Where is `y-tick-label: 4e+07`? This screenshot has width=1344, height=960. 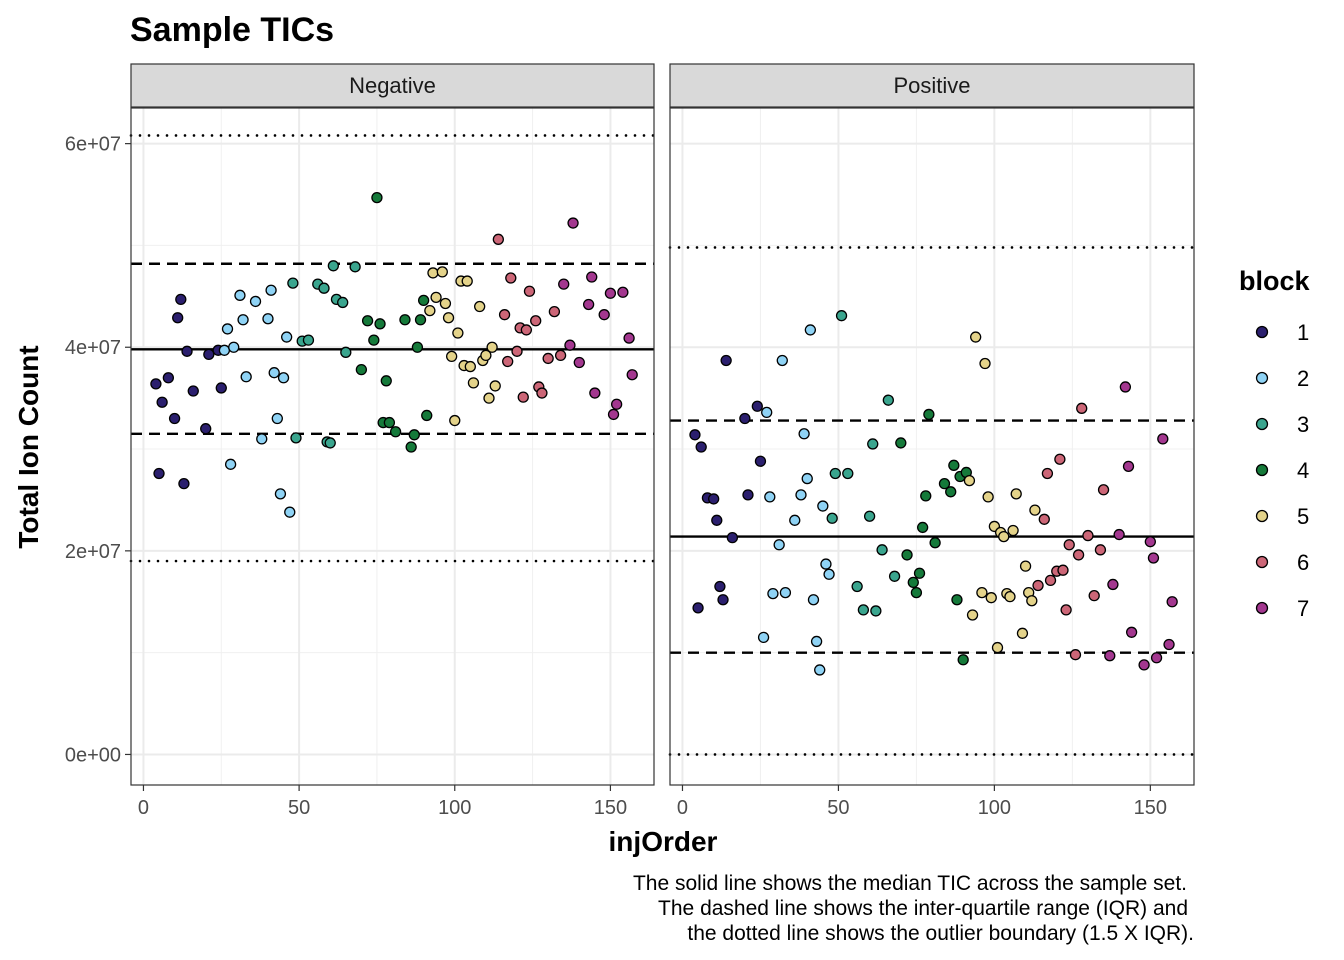
y-tick-label: 4e+07 is located at coordinates (93, 348).